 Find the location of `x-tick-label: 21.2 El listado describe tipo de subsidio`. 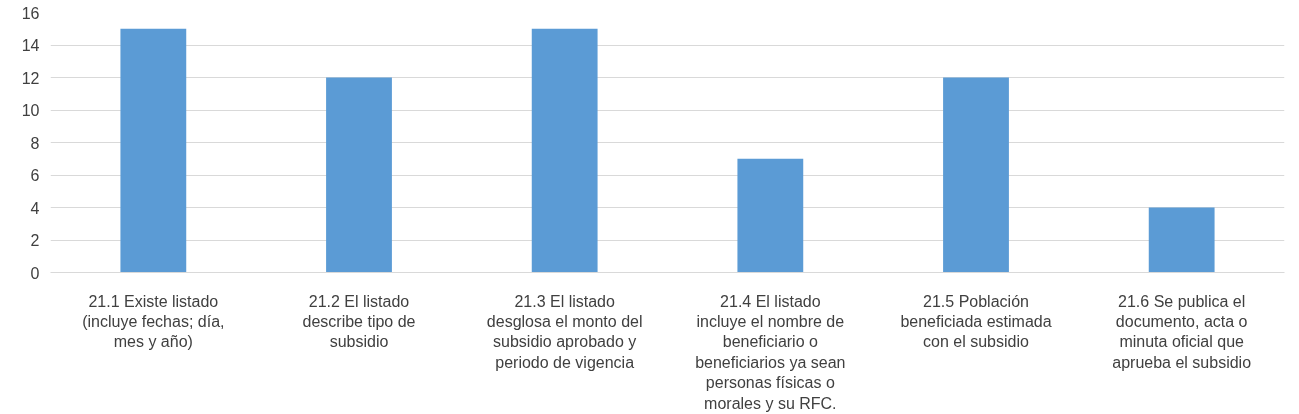

x-tick-label: 21.2 El listado describe tipo de subsidio is located at coordinates (359, 321).